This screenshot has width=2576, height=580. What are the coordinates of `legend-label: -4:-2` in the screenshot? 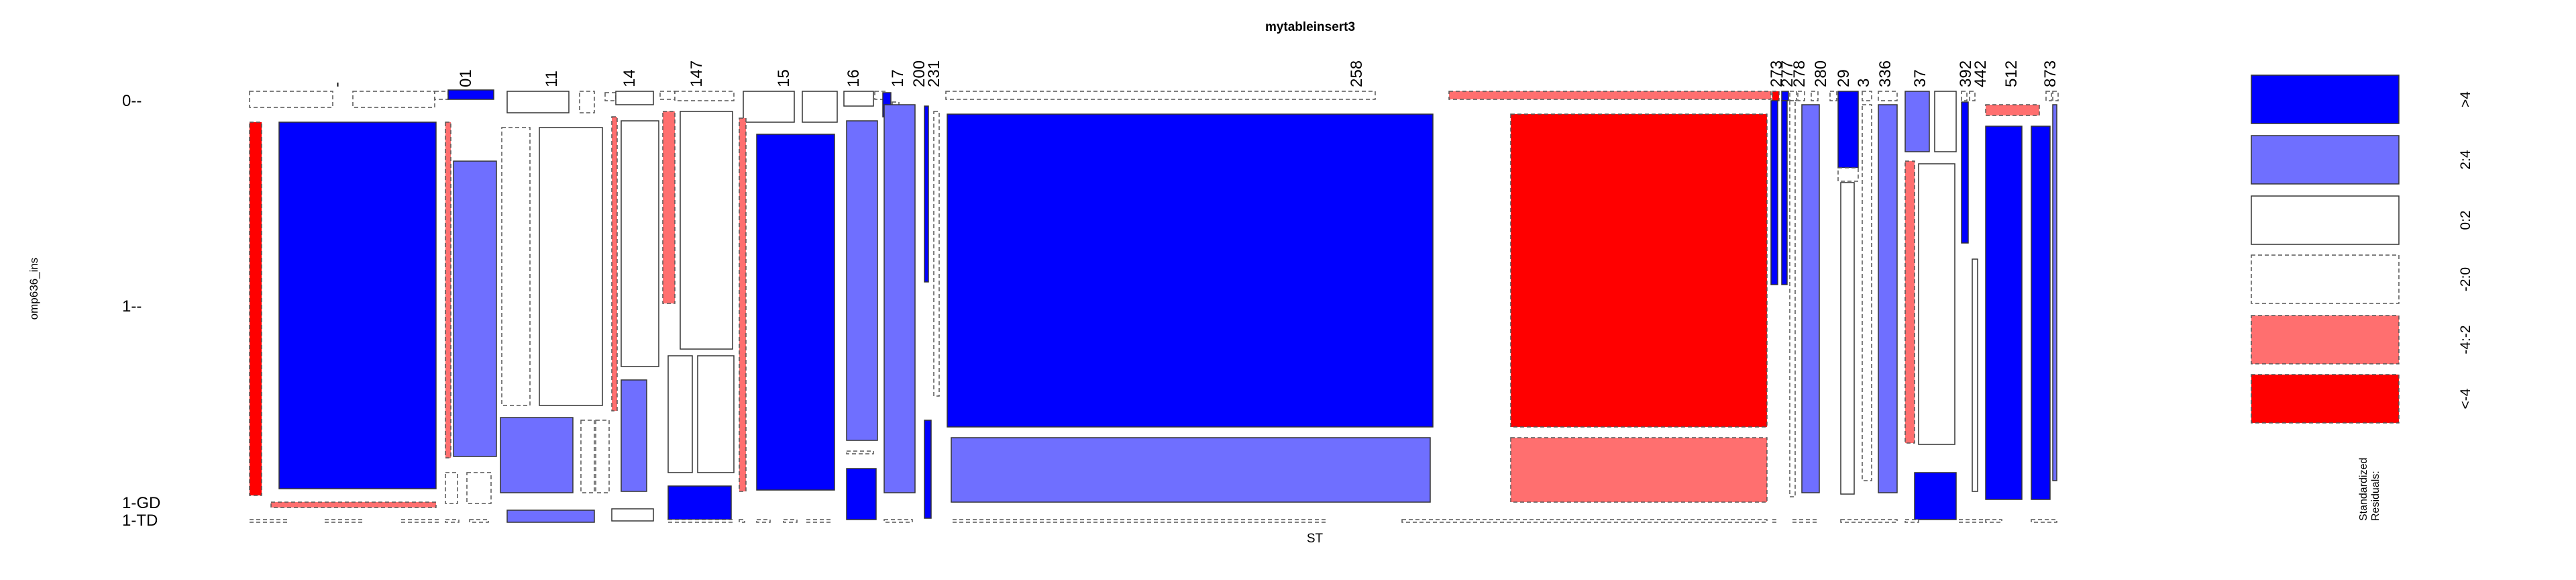 It's located at (2465, 339).